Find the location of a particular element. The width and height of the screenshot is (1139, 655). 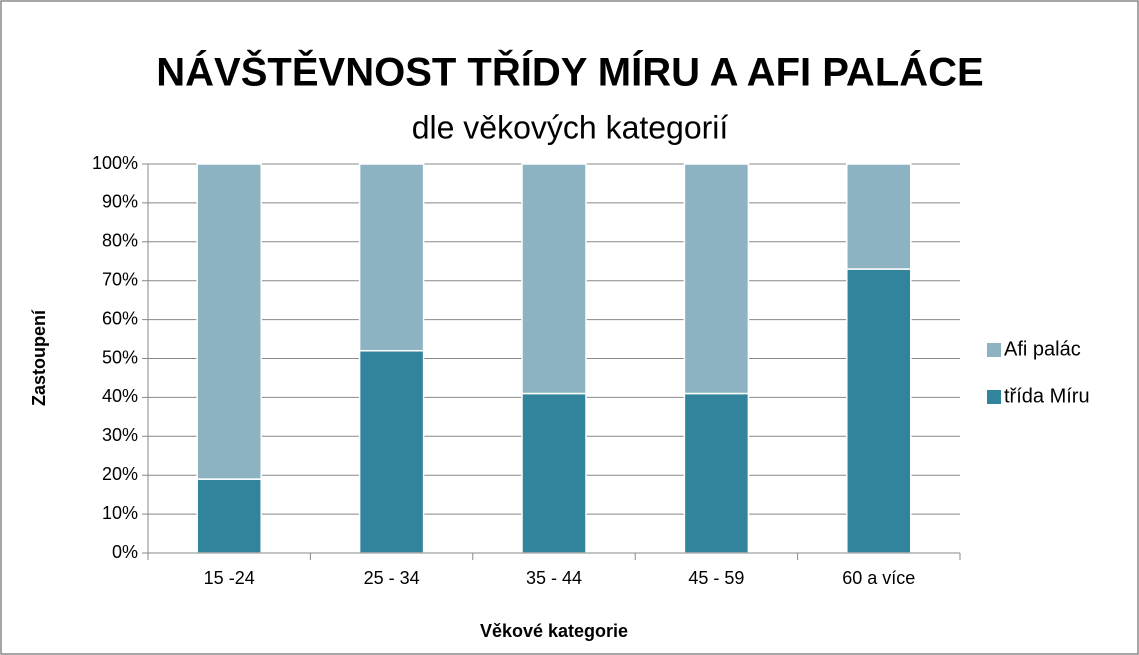

x-tick-label: 25 - 34 is located at coordinates (392, 578).